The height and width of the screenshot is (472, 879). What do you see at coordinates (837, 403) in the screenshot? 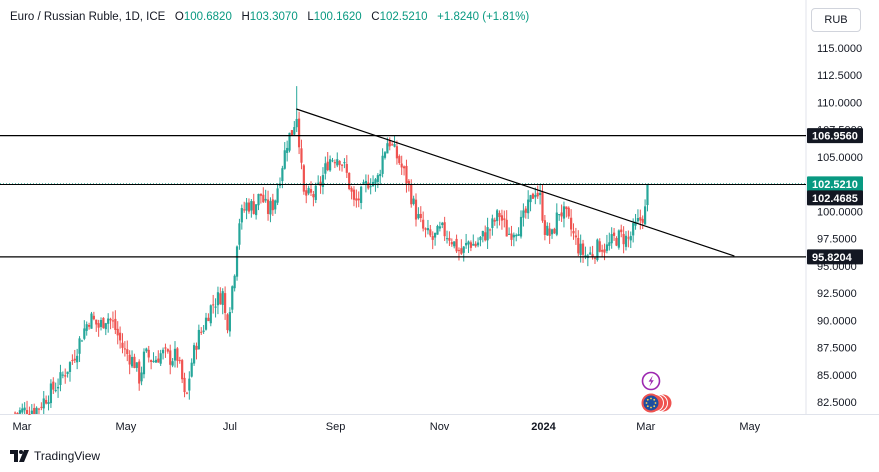
I see `y-tick-label: 82.5000` at bounding box center [837, 403].